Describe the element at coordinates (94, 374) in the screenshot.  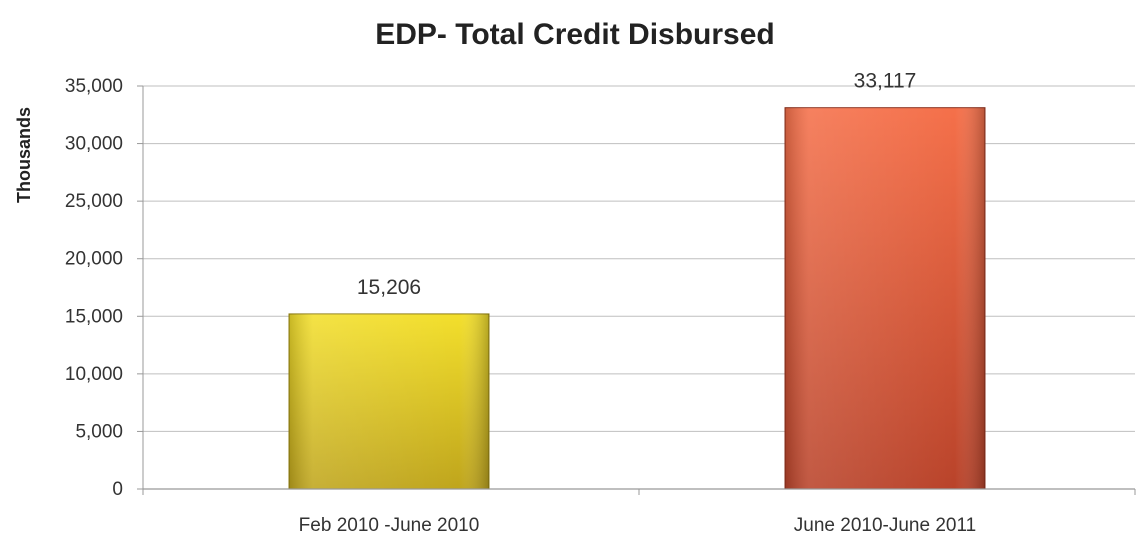
I see `y-tick-label: 10,000` at that location.